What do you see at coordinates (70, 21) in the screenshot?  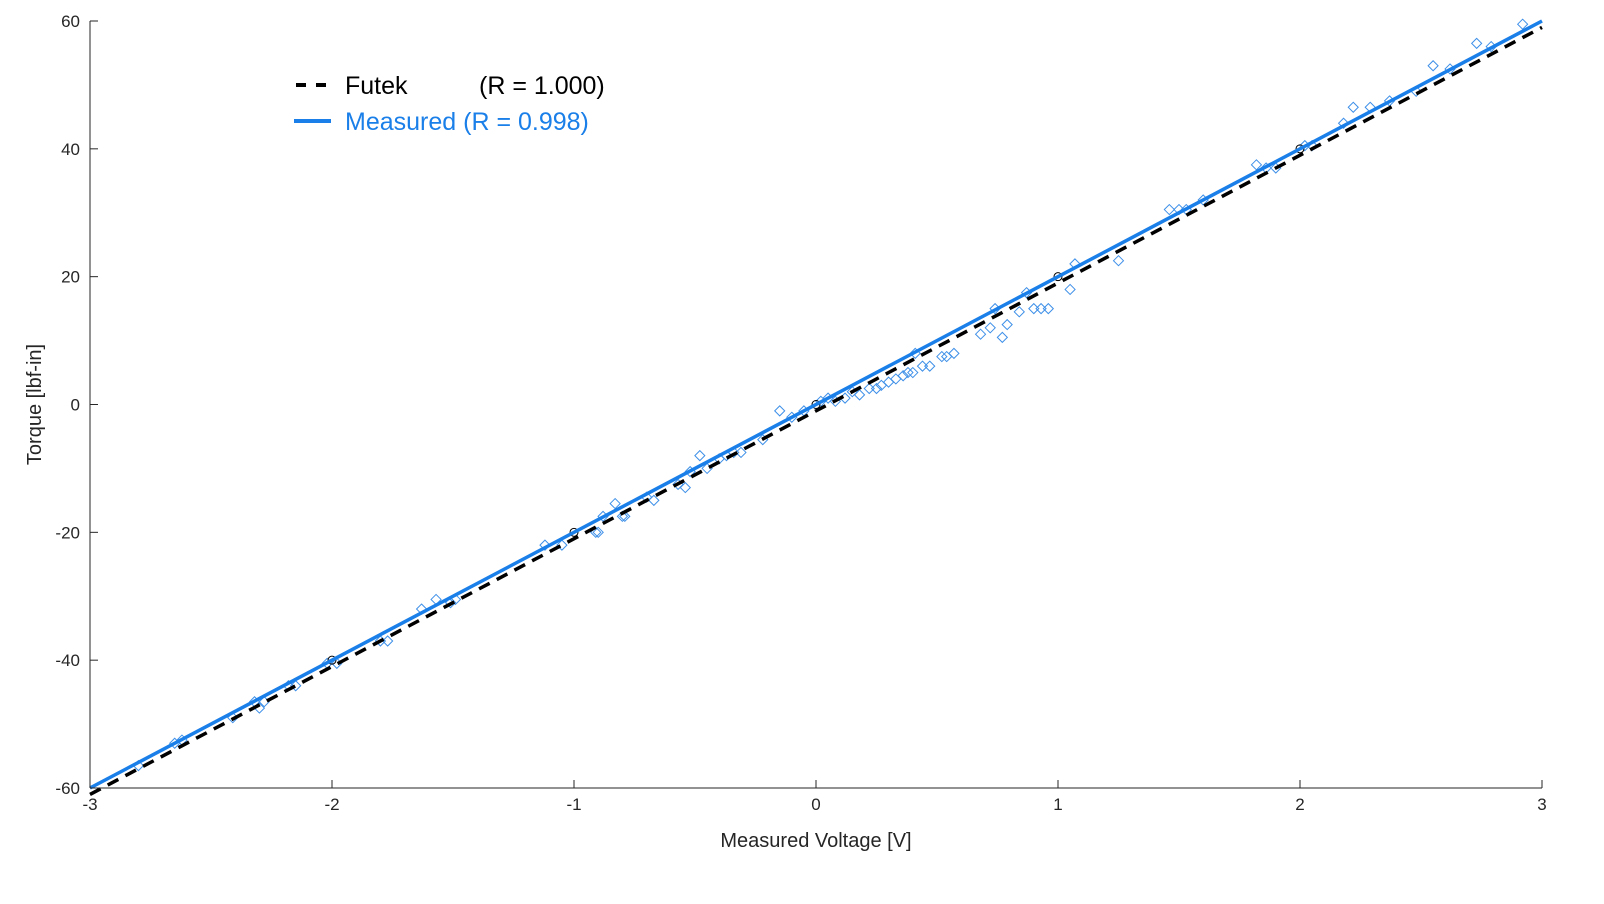 I see `y-tick-label: 60` at bounding box center [70, 21].